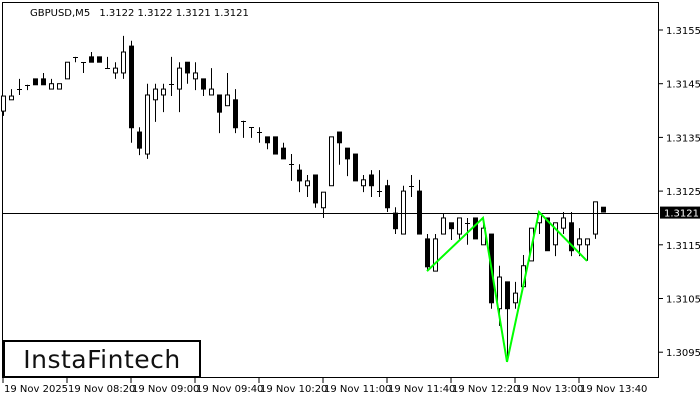 The image size is (700, 400). I want to click on y-tick-label: 1.3105, so click(683, 300).